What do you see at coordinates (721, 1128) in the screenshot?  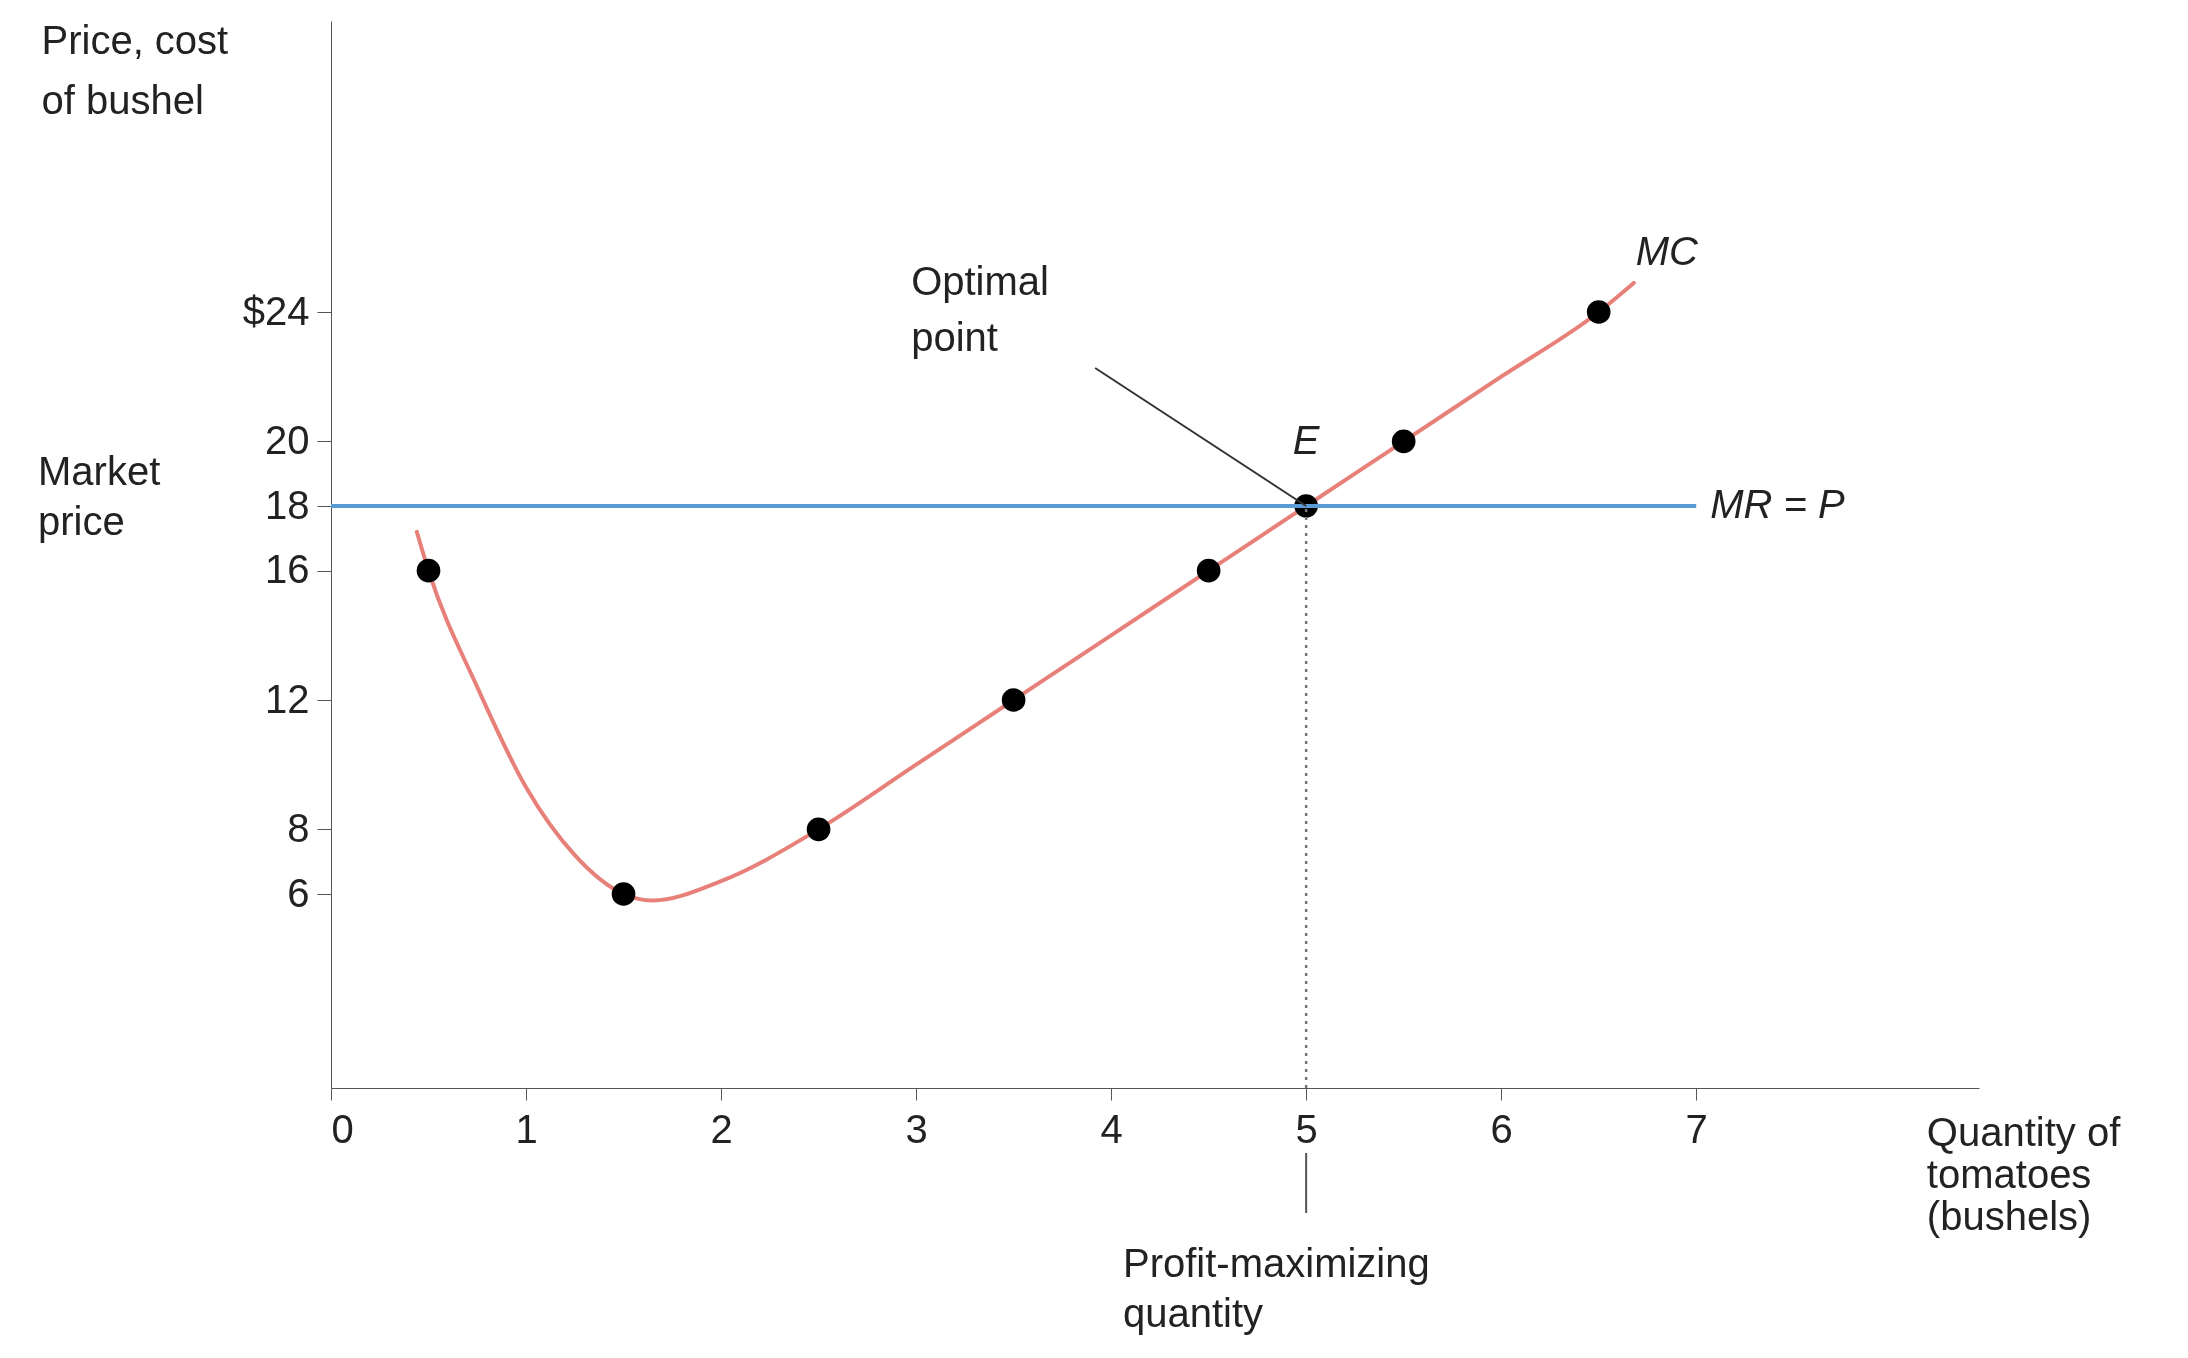 I see `x-tick-label: 2` at bounding box center [721, 1128].